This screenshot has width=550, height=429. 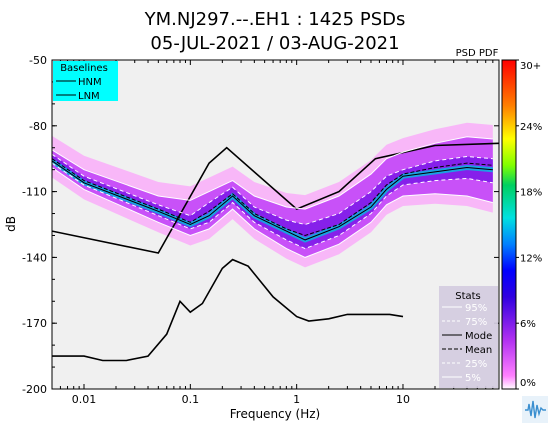 I want to click on colorbar-tick-label: 12%, so click(x=531, y=258).